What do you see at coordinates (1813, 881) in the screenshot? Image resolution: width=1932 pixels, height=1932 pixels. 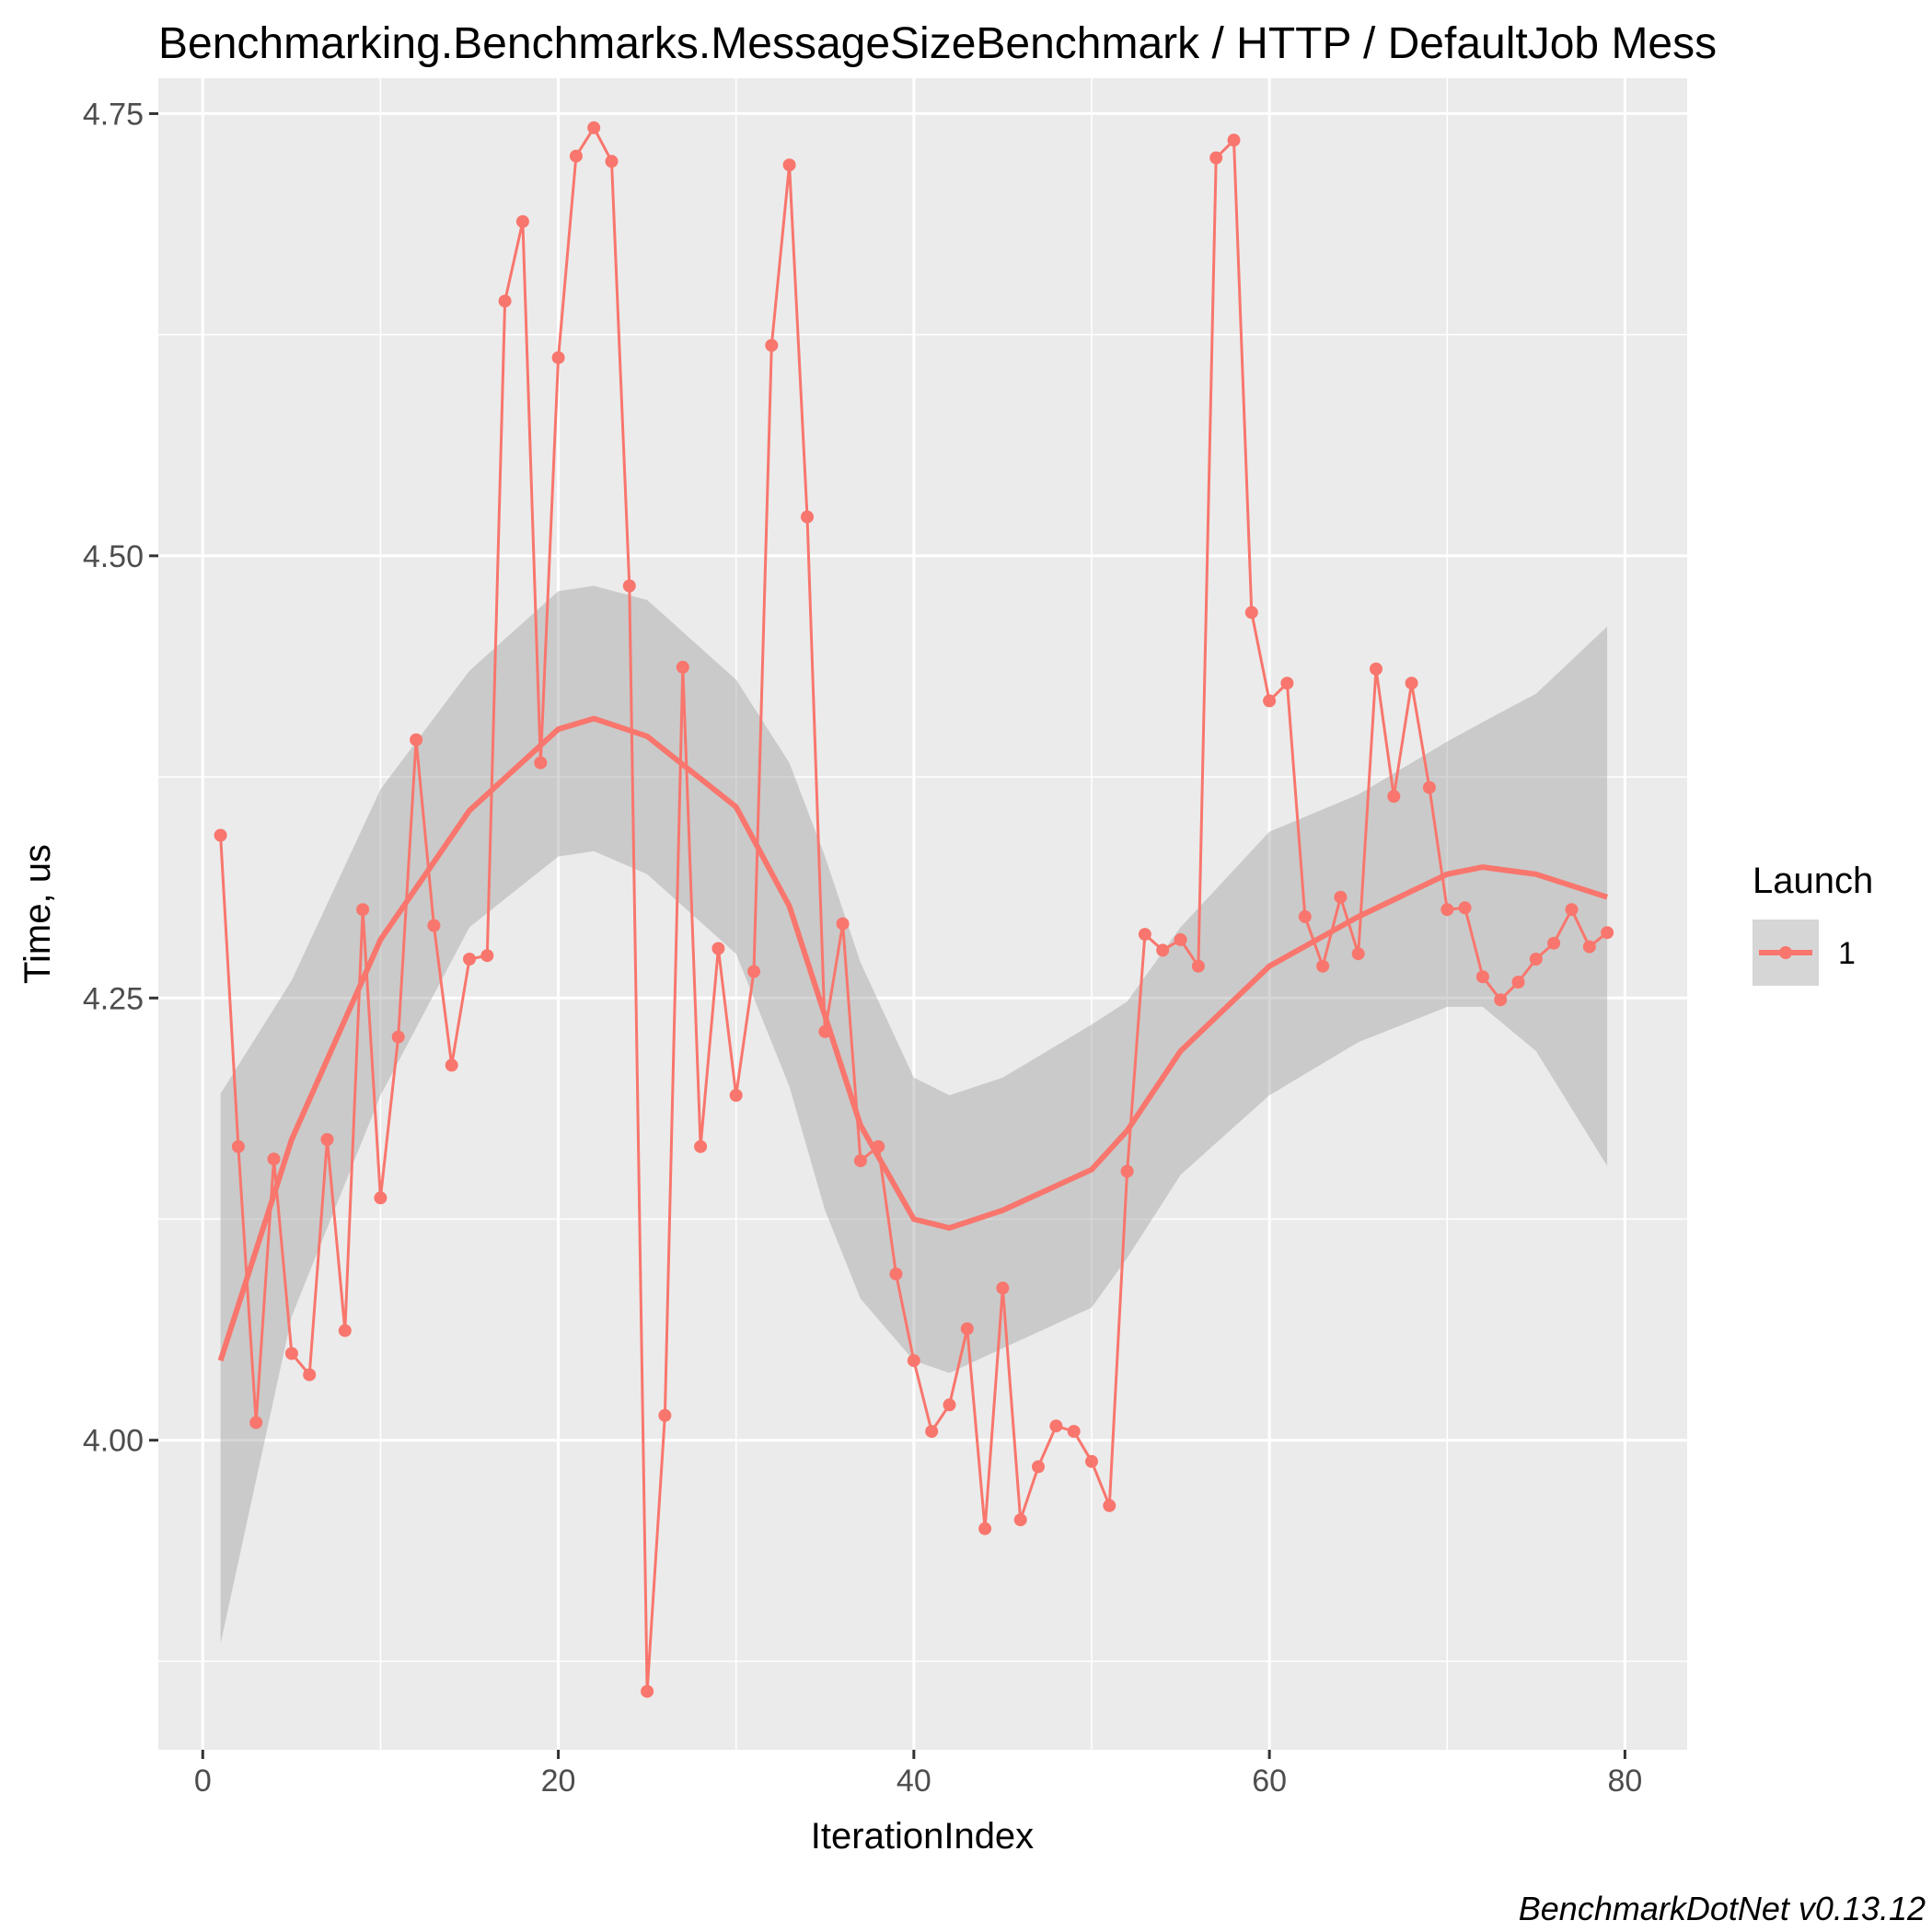 I see `legend-title: Launch` at bounding box center [1813, 881].